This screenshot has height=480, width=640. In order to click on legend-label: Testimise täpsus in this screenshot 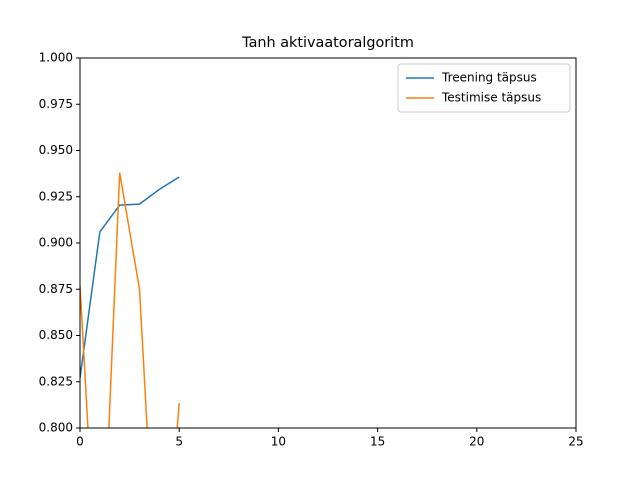, I will do `click(491, 98)`.